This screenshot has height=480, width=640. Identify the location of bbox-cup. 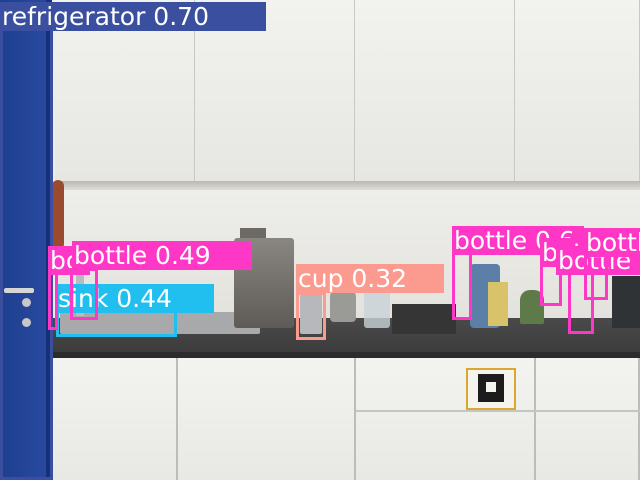
(311, 316).